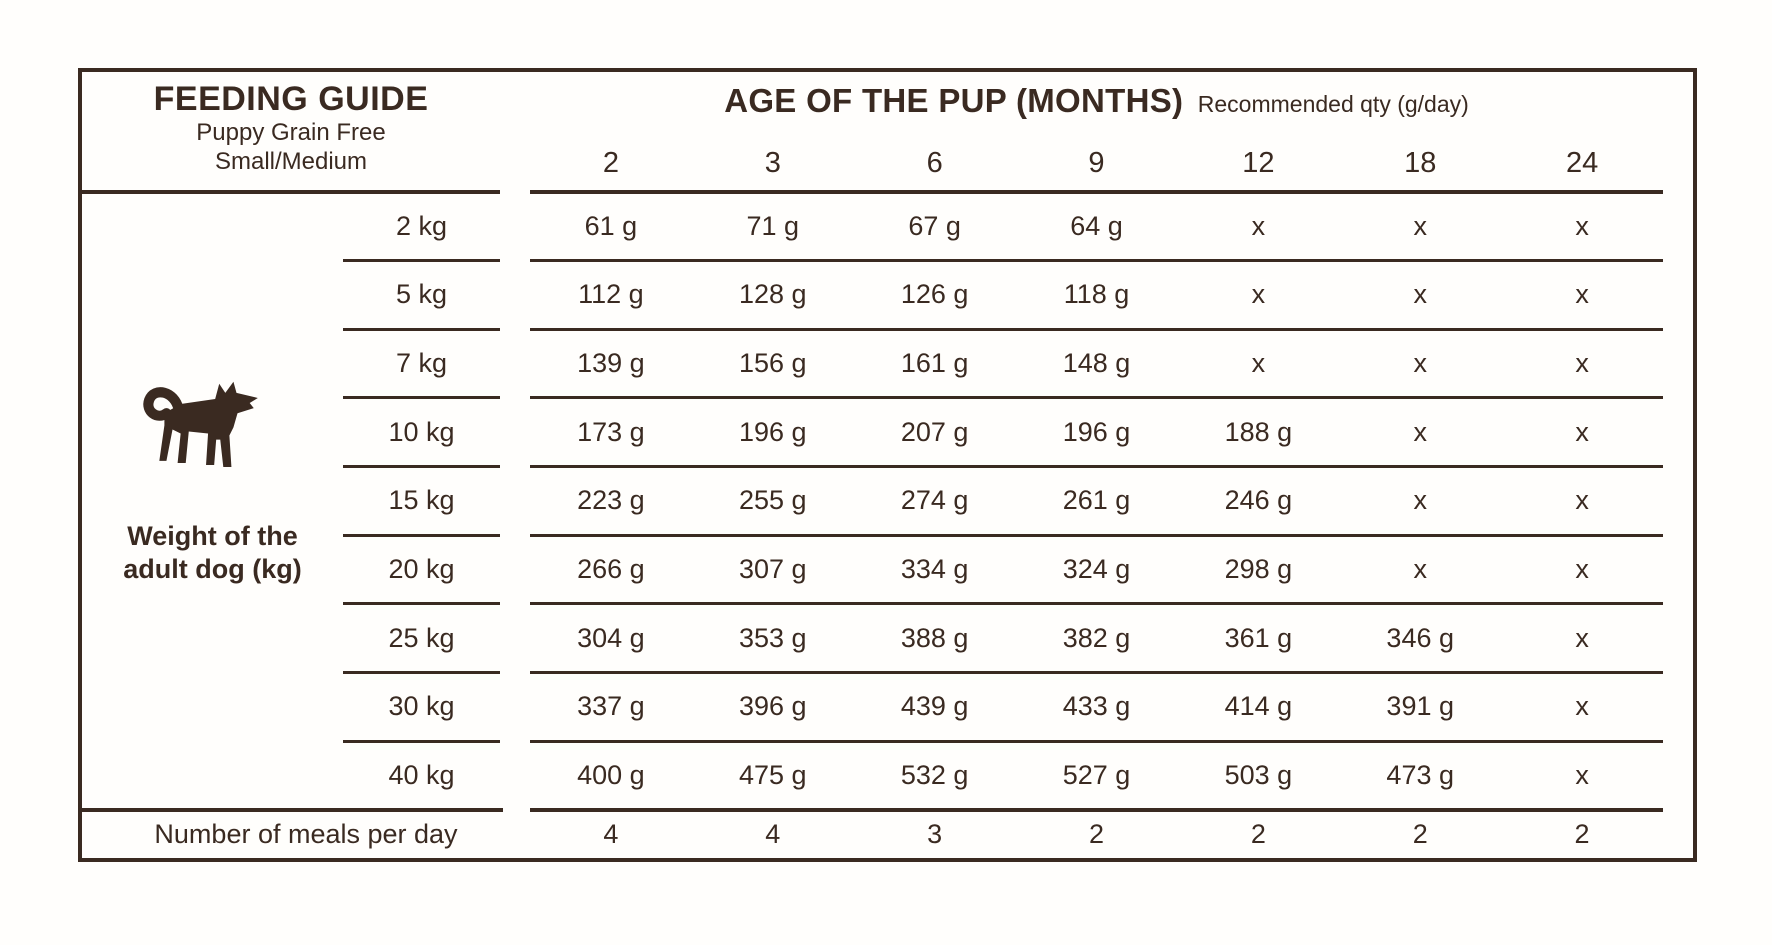 The image size is (1772, 945). I want to click on weight-label: 10 kg, so click(421, 431).